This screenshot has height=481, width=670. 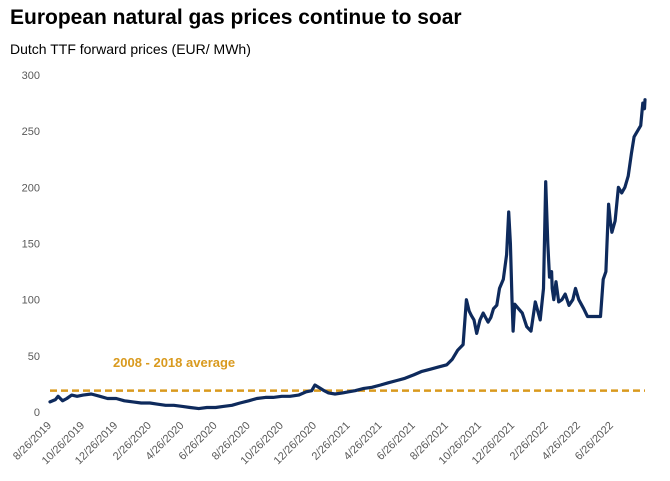 I want to click on y-tick-label: 300, so click(x=31, y=76).